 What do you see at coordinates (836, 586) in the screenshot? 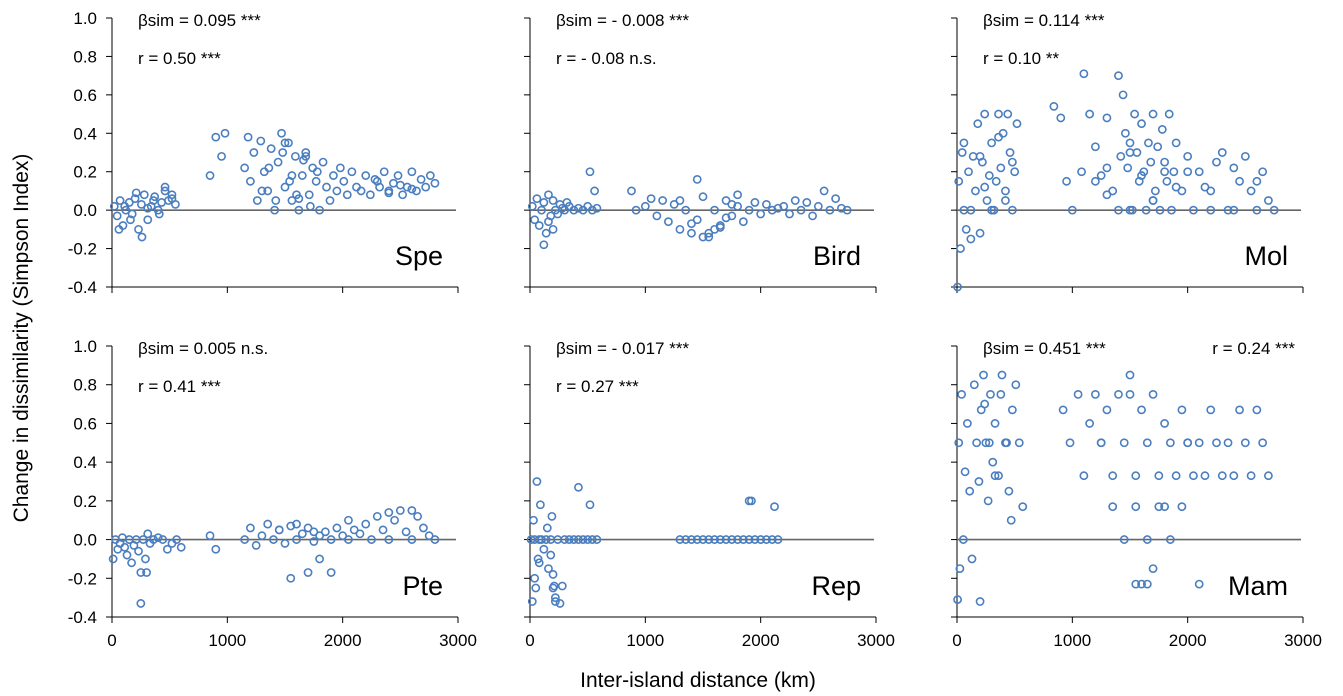
I see `panel-label: Rep` at bounding box center [836, 586].